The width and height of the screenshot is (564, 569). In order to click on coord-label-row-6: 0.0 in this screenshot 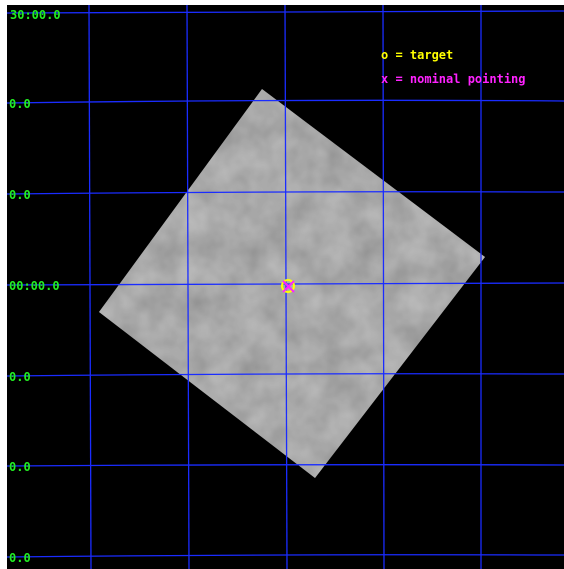, I will do `click(20, 558)`.